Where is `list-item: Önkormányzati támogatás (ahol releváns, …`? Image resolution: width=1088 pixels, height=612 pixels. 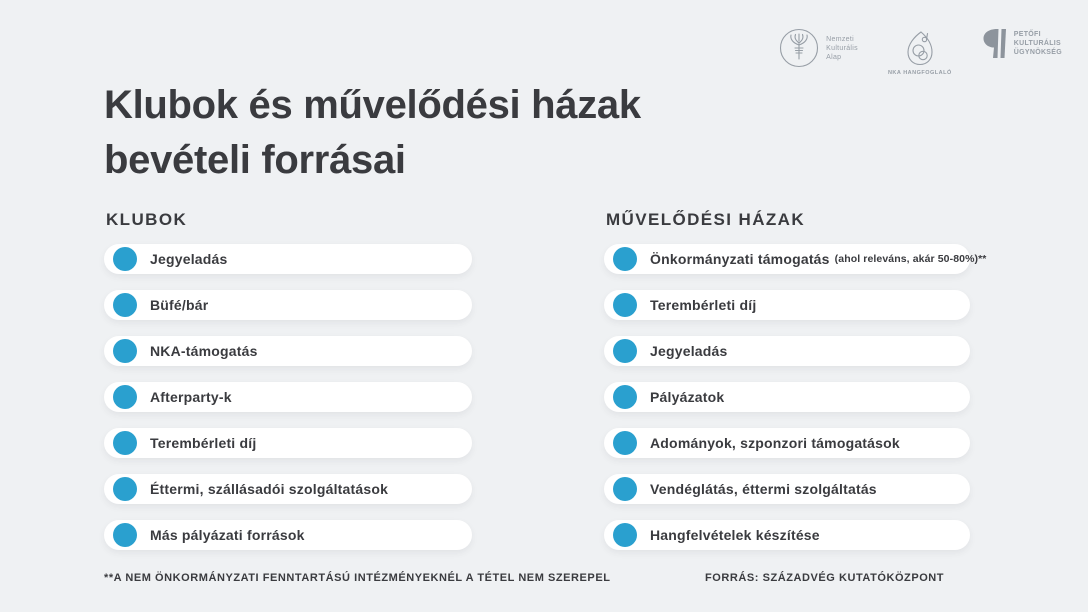 list-item: Önkormányzati támogatás (ahol releváns, … is located at coordinates (795, 259).